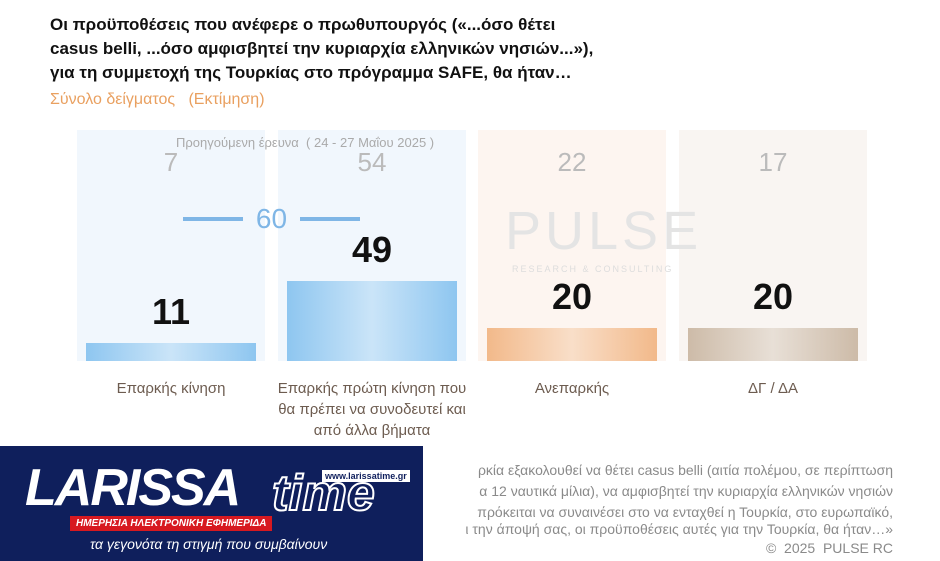 The image size is (940, 561). What do you see at coordinates (171, 312) in the screenshot?
I see `value-label: 11` at bounding box center [171, 312].